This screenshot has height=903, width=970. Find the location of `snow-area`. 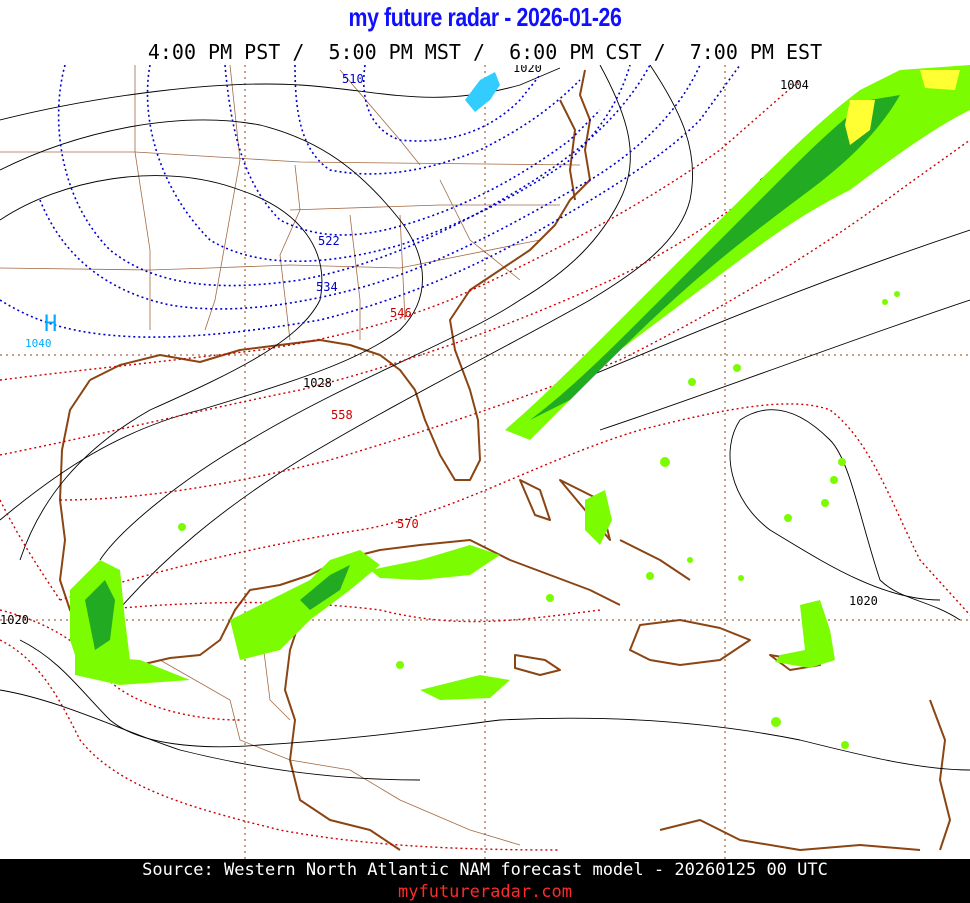

snow-area is located at coordinates (482, 92).